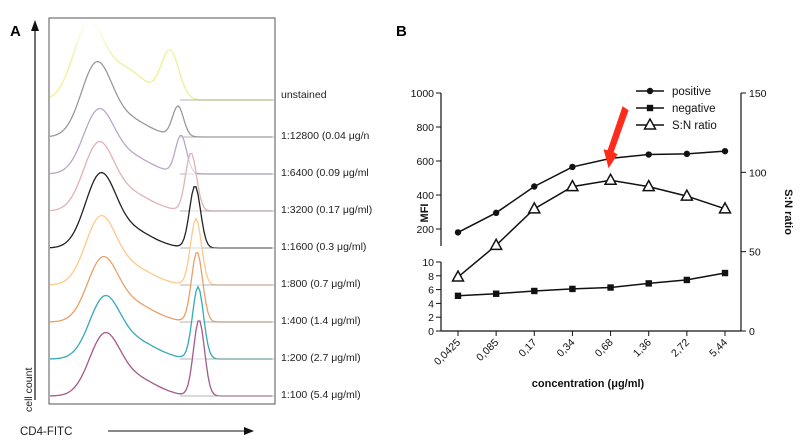 The height and width of the screenshot is (442, 800). Describe the element at coordinates (527, 348) in the screenshot. I see `x-tick-label: 0,17` at that location.